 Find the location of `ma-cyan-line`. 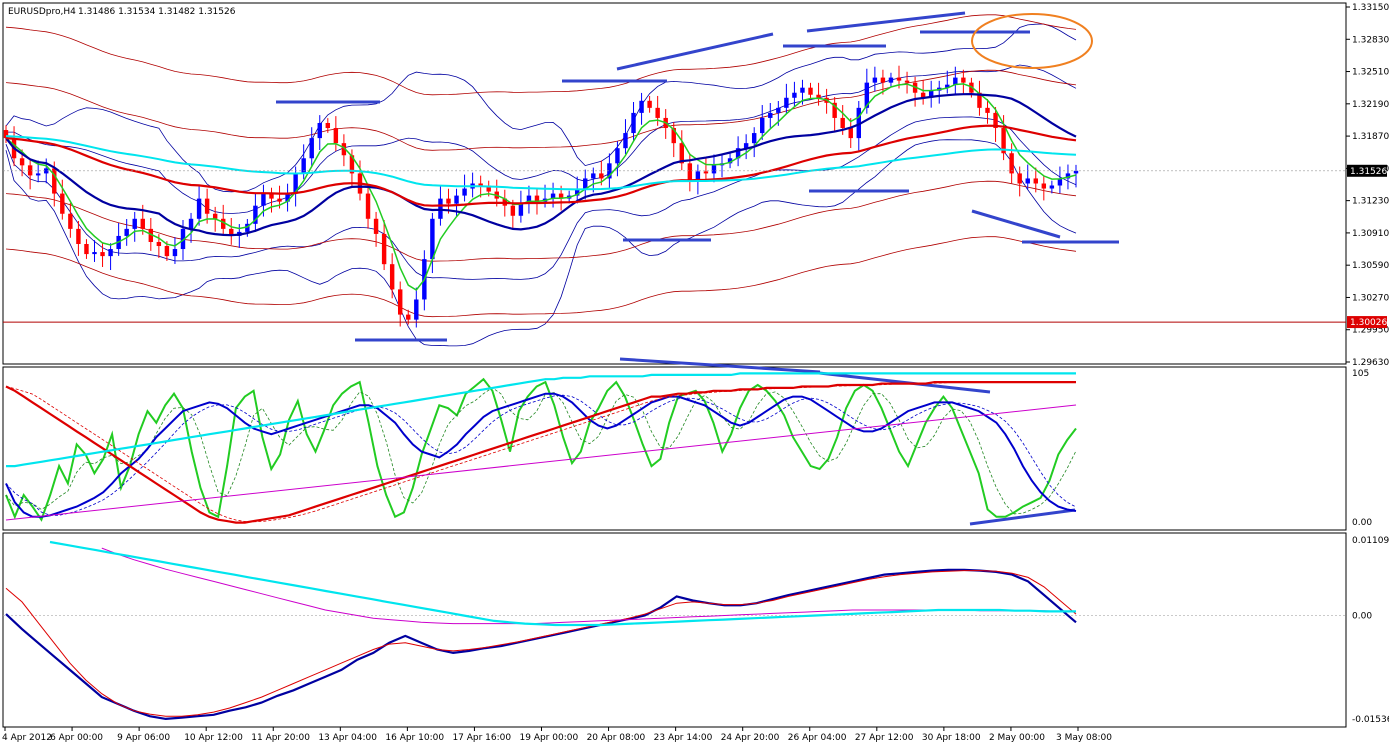

ma-cyan-line is located at coordinates (541, 163).